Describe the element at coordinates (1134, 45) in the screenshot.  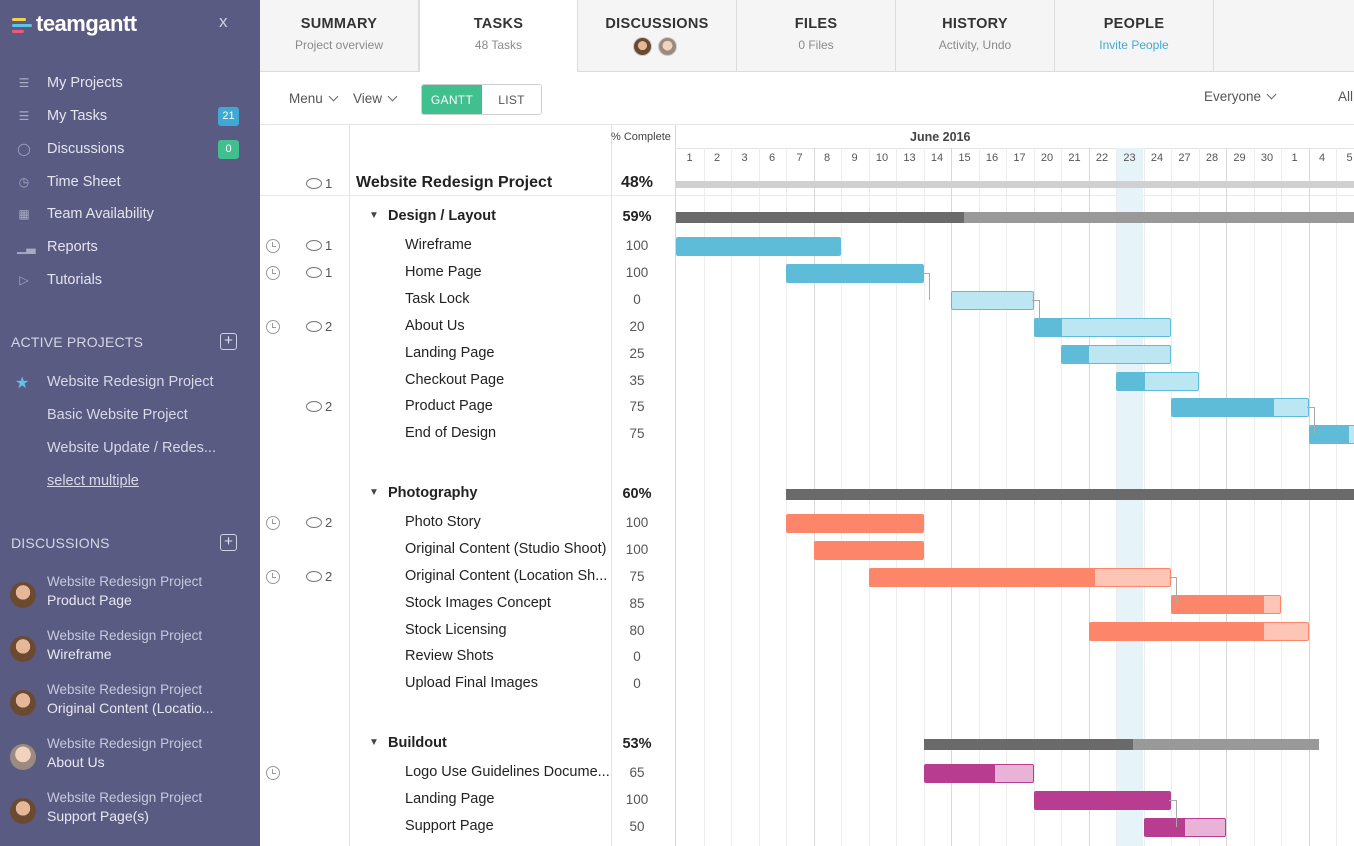
I see `invite-people-link: Invite People` at that location.